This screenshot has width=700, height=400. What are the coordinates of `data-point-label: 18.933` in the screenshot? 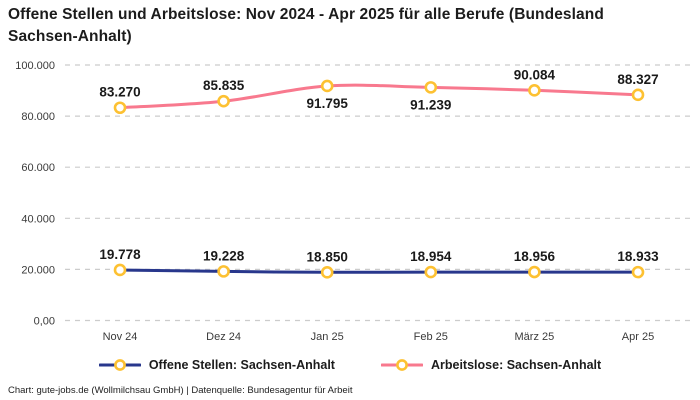 It's located at (638, 256).